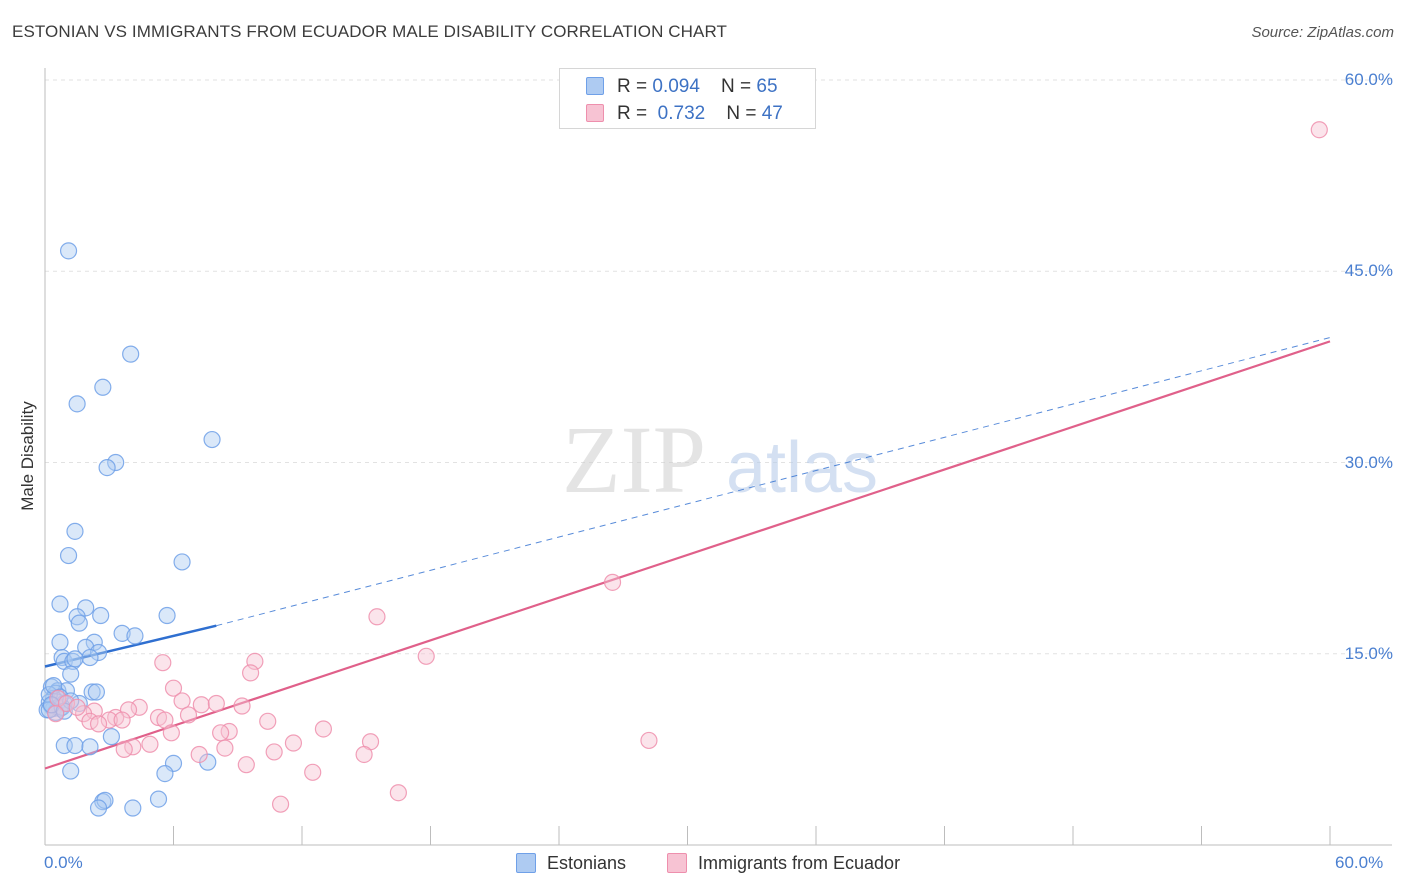 Image resolution: width=1406 pixels, height=892 pixels. I want to click on watermark-atlas: atlas, so click(802, 468).